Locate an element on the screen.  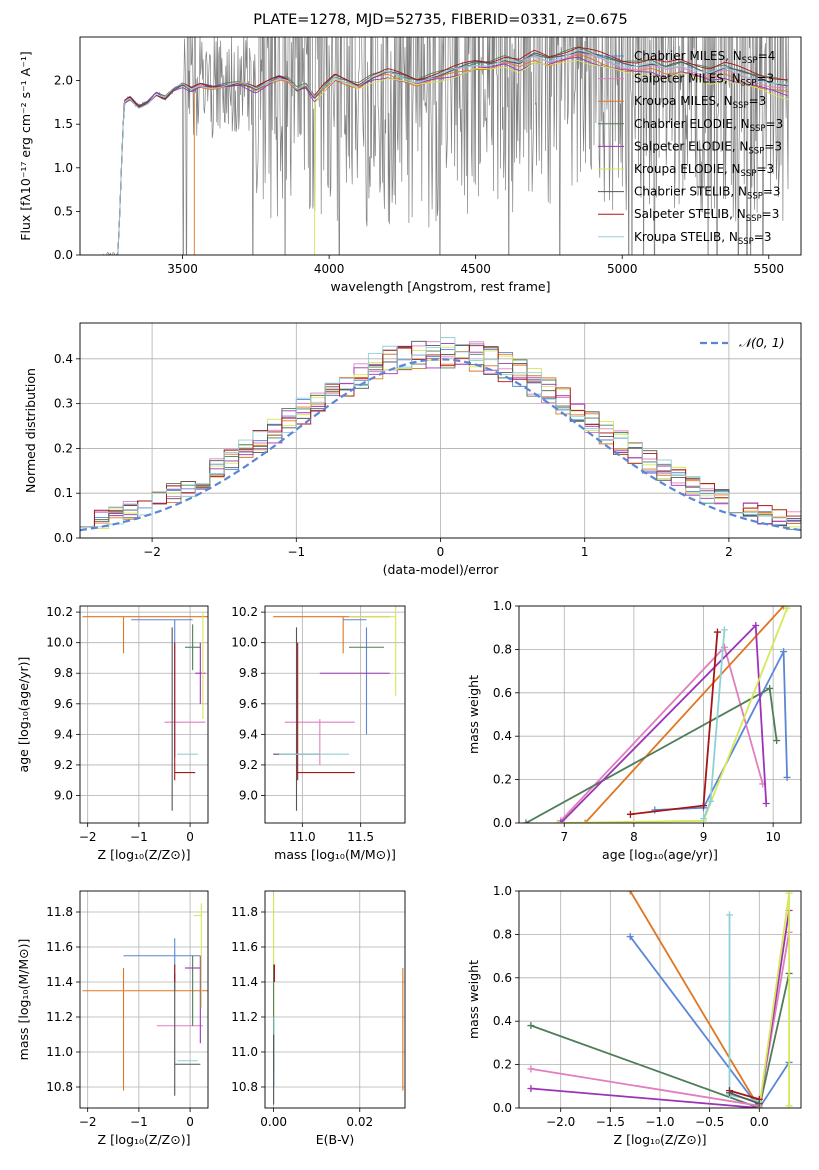
x-axis-label: age [log₁₀(age/yr)] is located at coordinates (660, 854).